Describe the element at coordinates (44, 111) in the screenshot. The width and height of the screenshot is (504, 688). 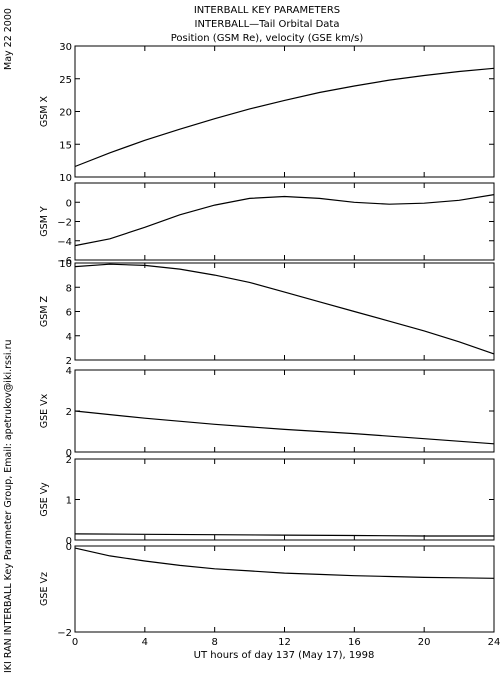
I see `y-axis-label: GSM X` at that location.